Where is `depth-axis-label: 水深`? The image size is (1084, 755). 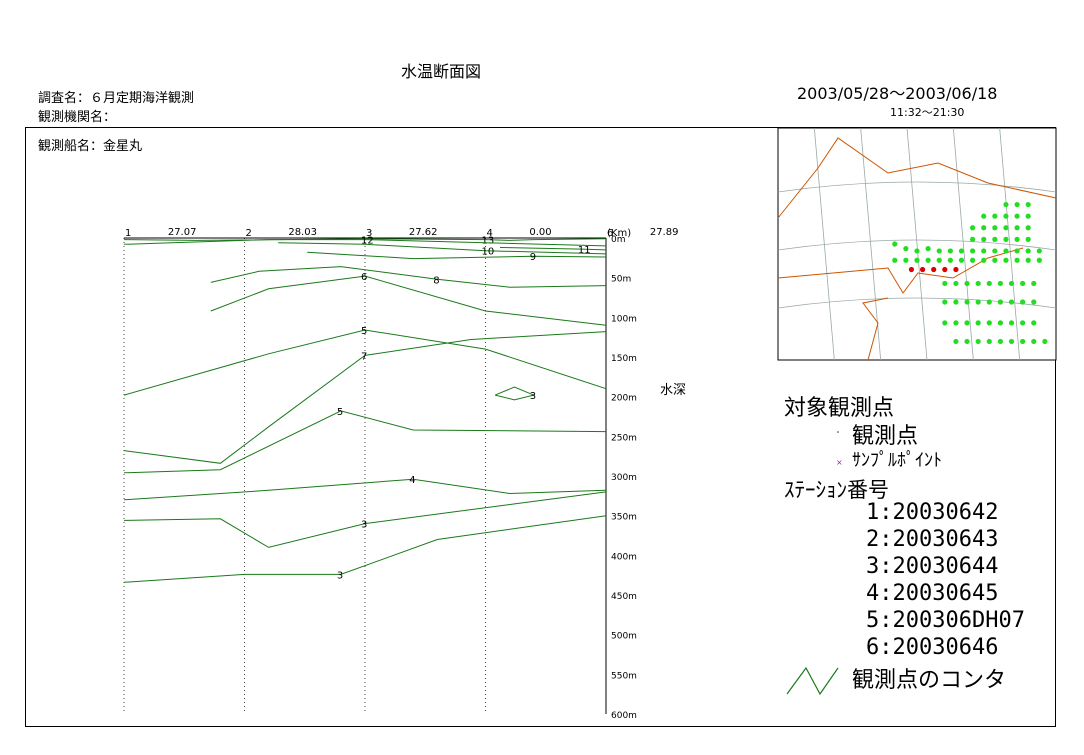
depth-axis-label: 水深 is located at coordinates (673, 390).